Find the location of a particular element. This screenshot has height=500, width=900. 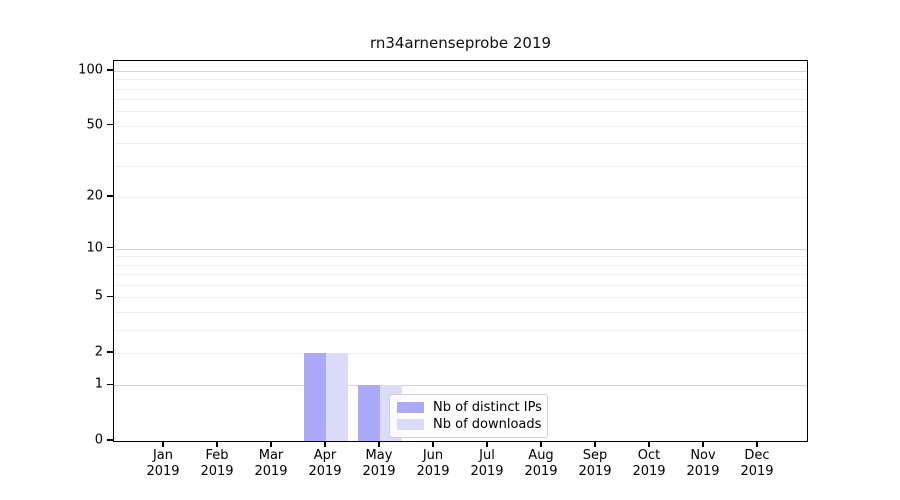

y-tick-label: 2 is located at coordinates (98, 352).